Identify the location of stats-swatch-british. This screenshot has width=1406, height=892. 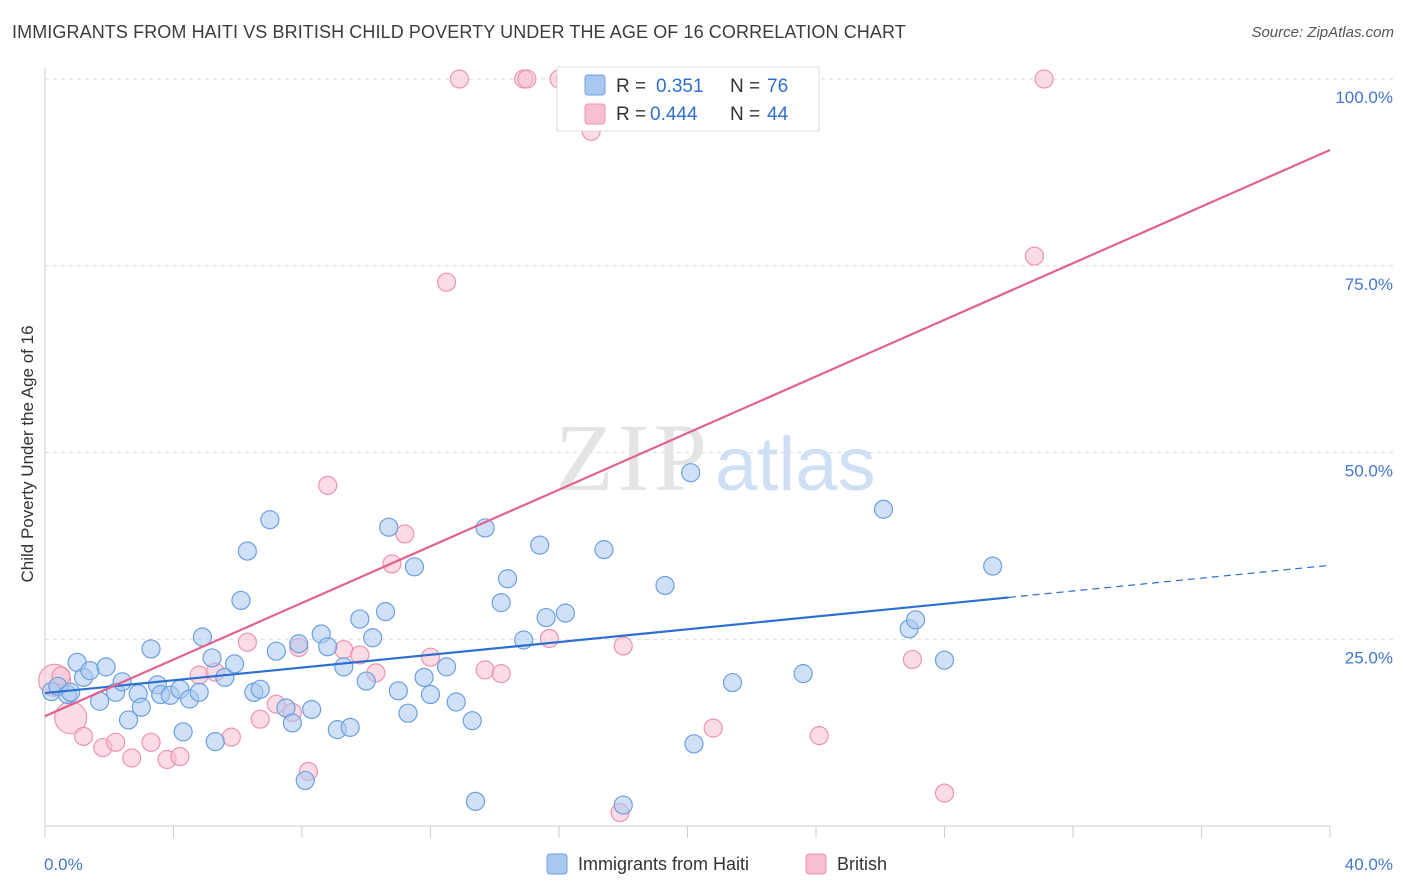
(595, 114).